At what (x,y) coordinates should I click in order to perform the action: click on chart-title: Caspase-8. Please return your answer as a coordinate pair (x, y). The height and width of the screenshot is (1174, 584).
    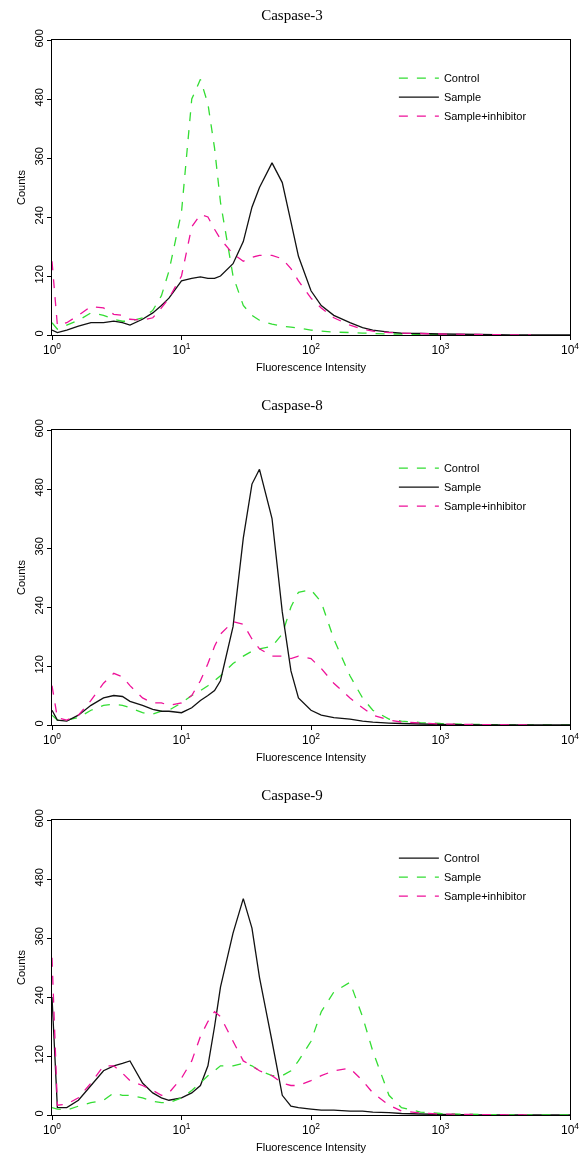
    Looking at the image, I should click on (292, 405).